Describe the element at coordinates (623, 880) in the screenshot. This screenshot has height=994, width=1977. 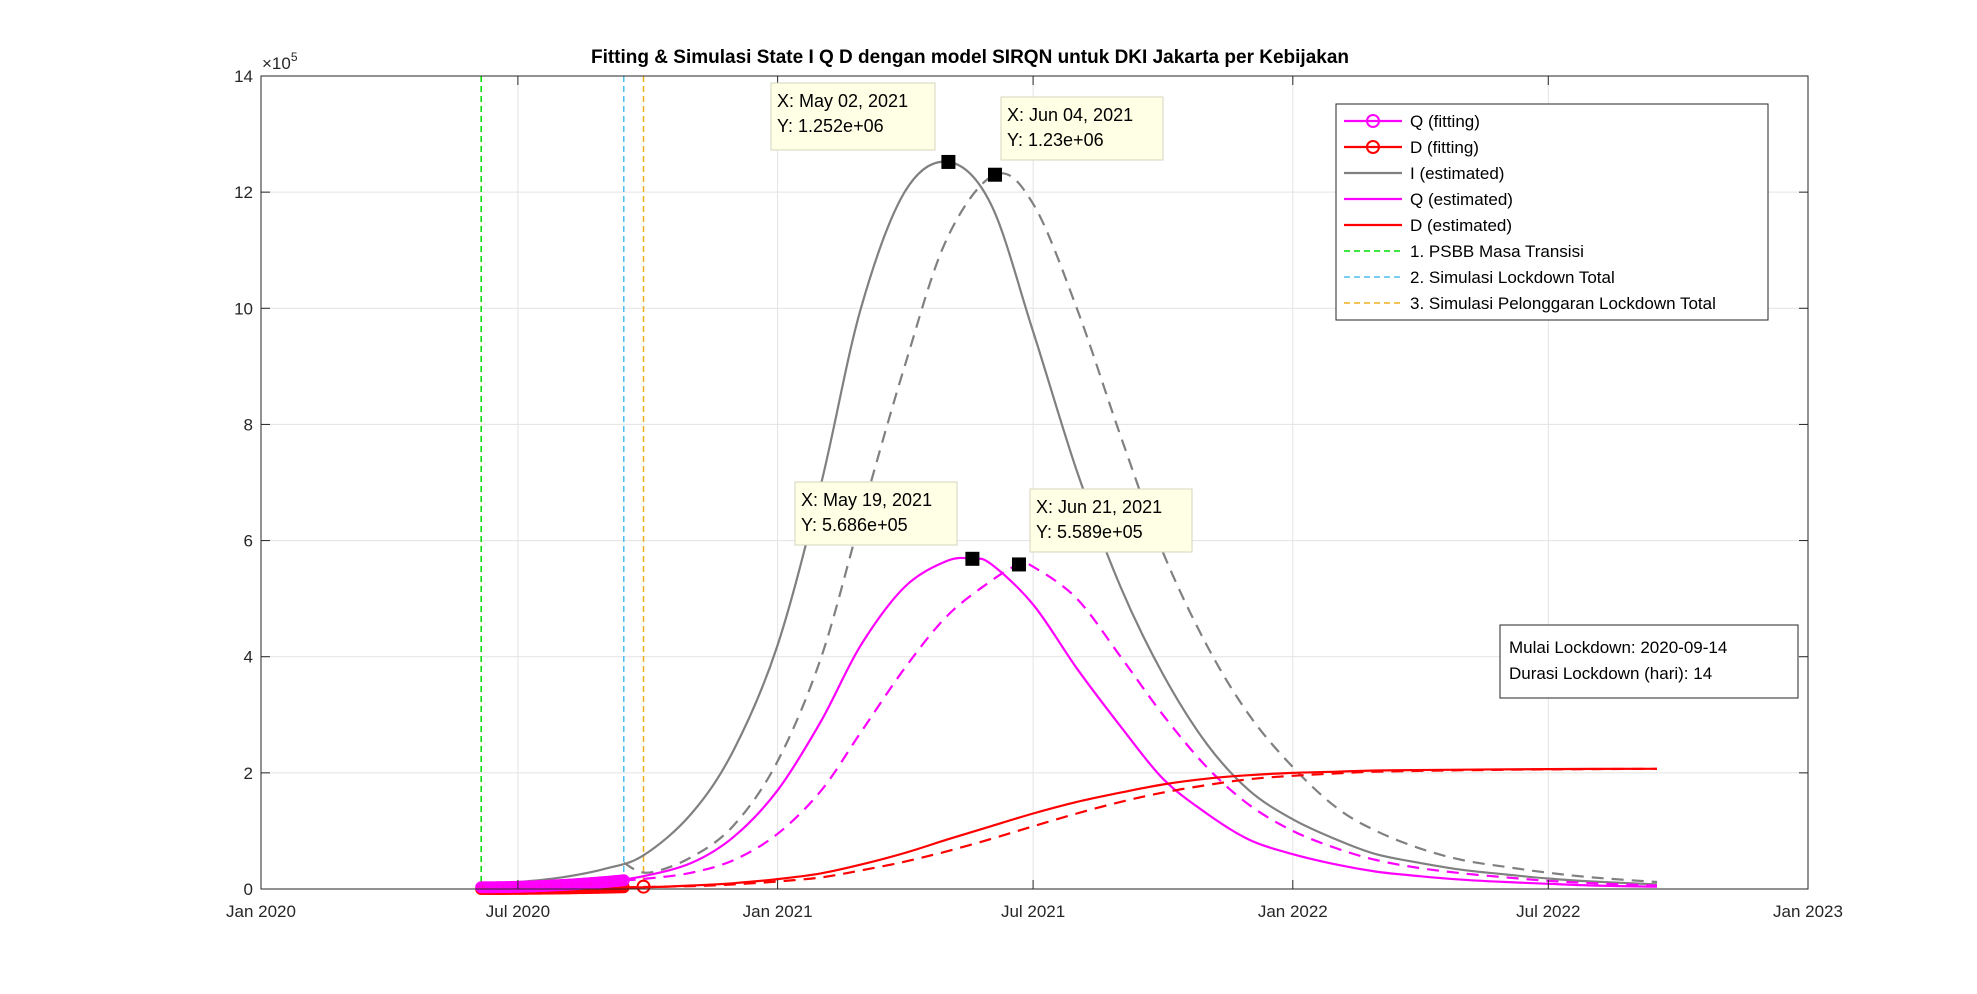
I see `fitting-marker-Q` at that location.